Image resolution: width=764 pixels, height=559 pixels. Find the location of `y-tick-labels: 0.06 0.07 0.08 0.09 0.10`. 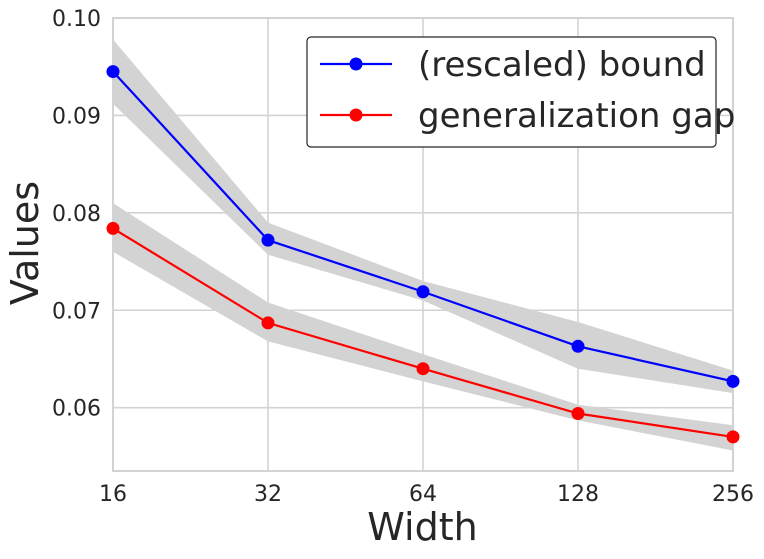

y-tick-labels: 0.06 0.07 0.08 0.09 0.10 is located at coordinates (76, 214).